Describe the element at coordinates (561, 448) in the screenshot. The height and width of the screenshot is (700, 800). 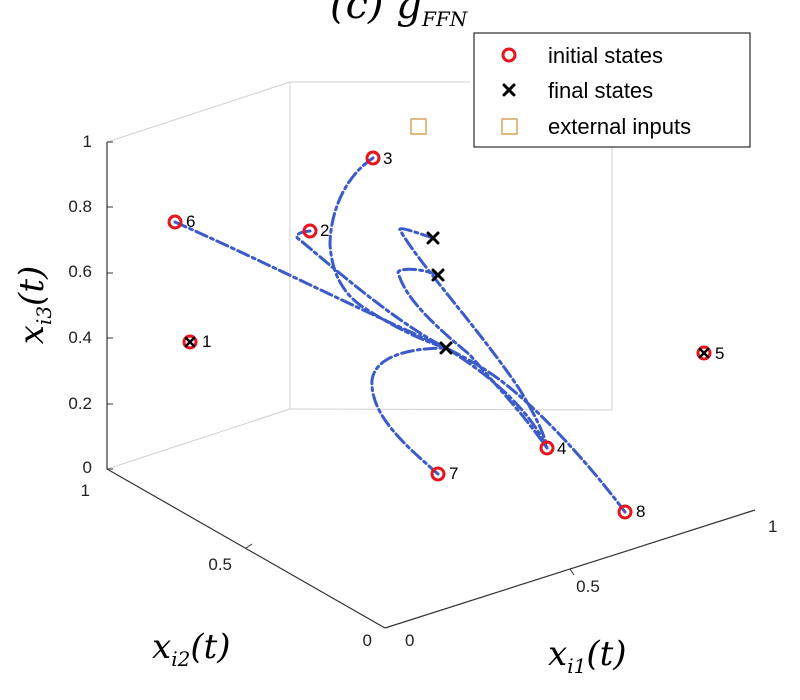
I see `point-label-4: 4` at that location.